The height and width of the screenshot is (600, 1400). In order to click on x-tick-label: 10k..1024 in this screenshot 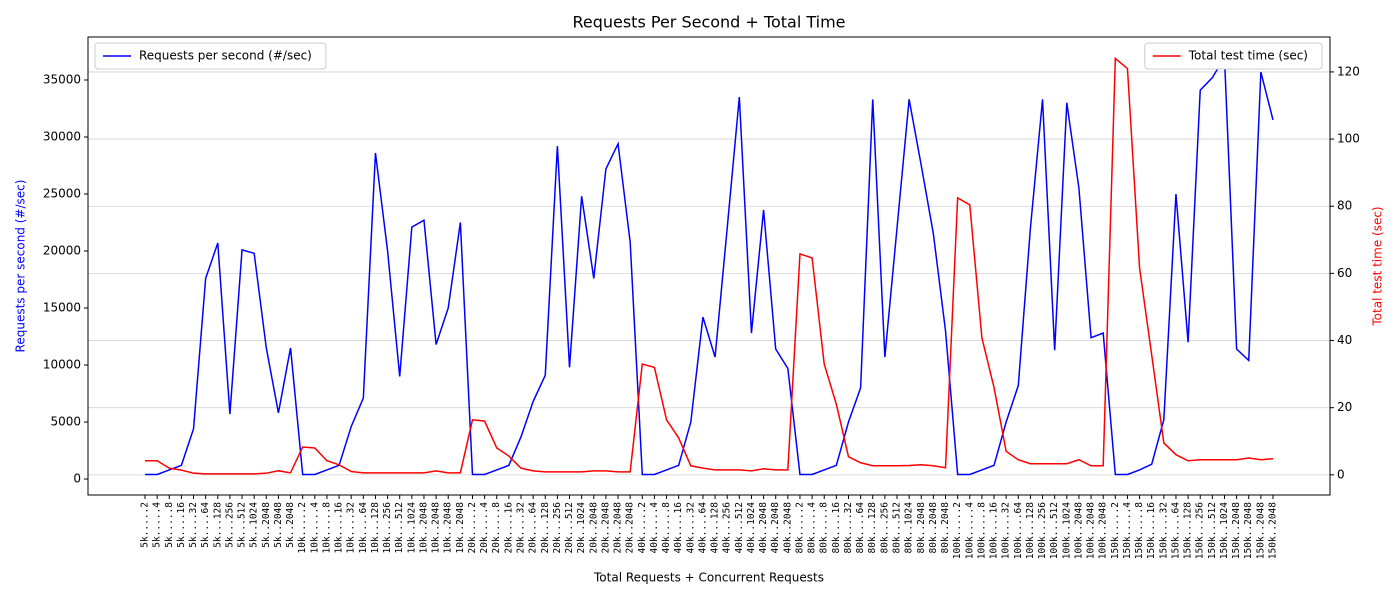, I will do `click(411, 528)`.